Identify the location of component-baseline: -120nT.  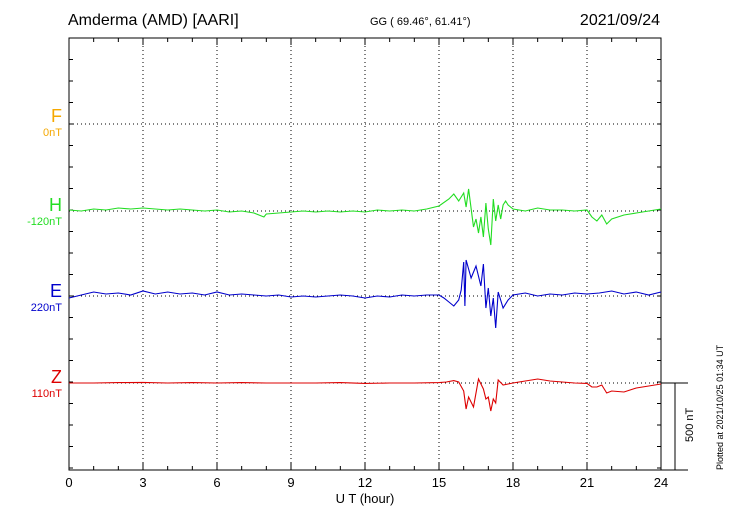
(44, 222).